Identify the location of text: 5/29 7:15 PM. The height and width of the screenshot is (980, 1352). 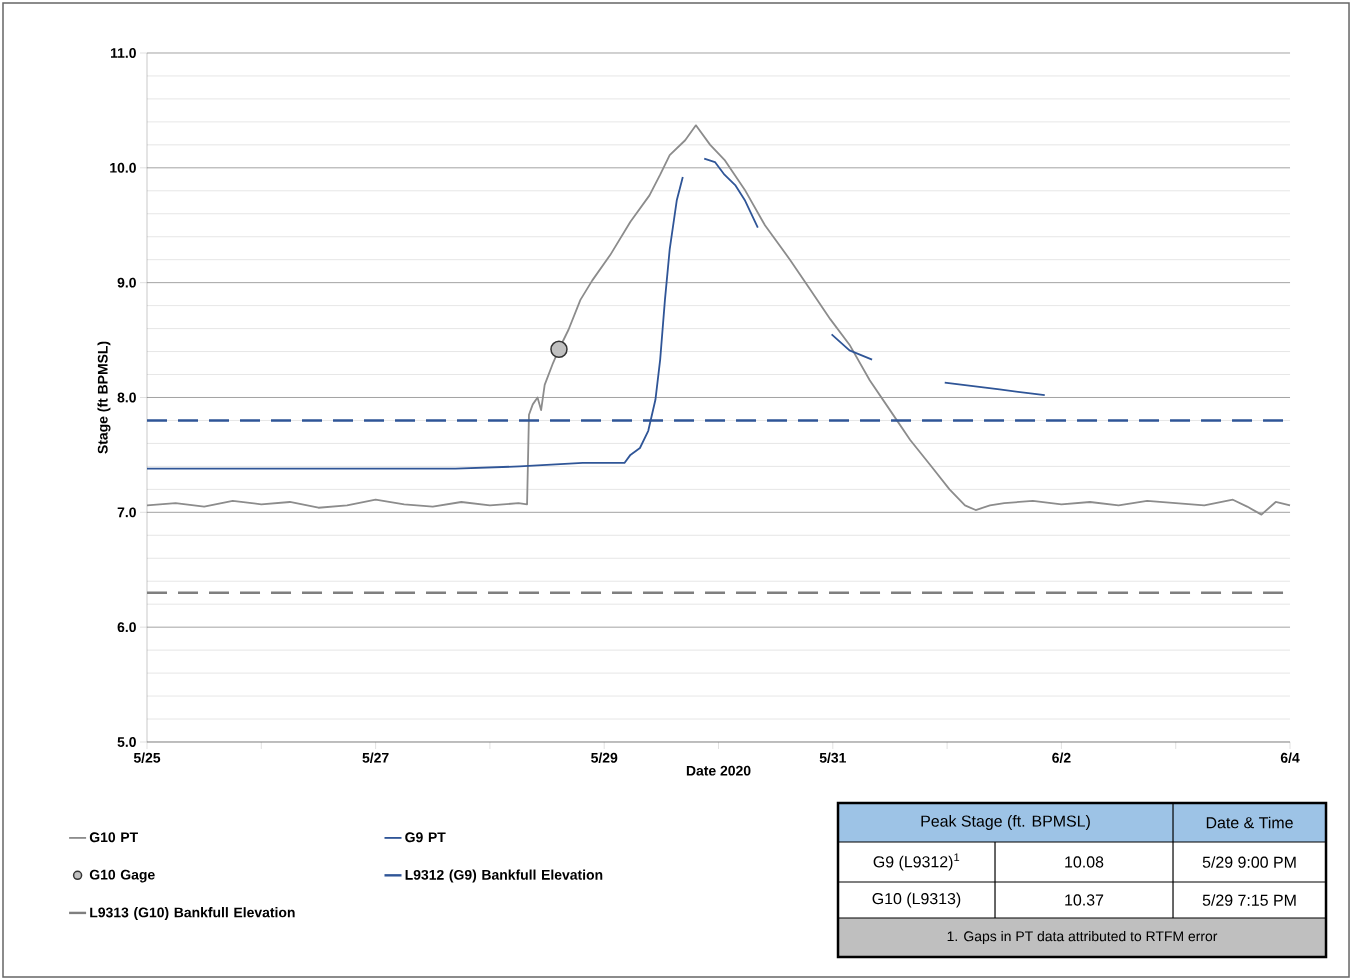
(1249, 900).